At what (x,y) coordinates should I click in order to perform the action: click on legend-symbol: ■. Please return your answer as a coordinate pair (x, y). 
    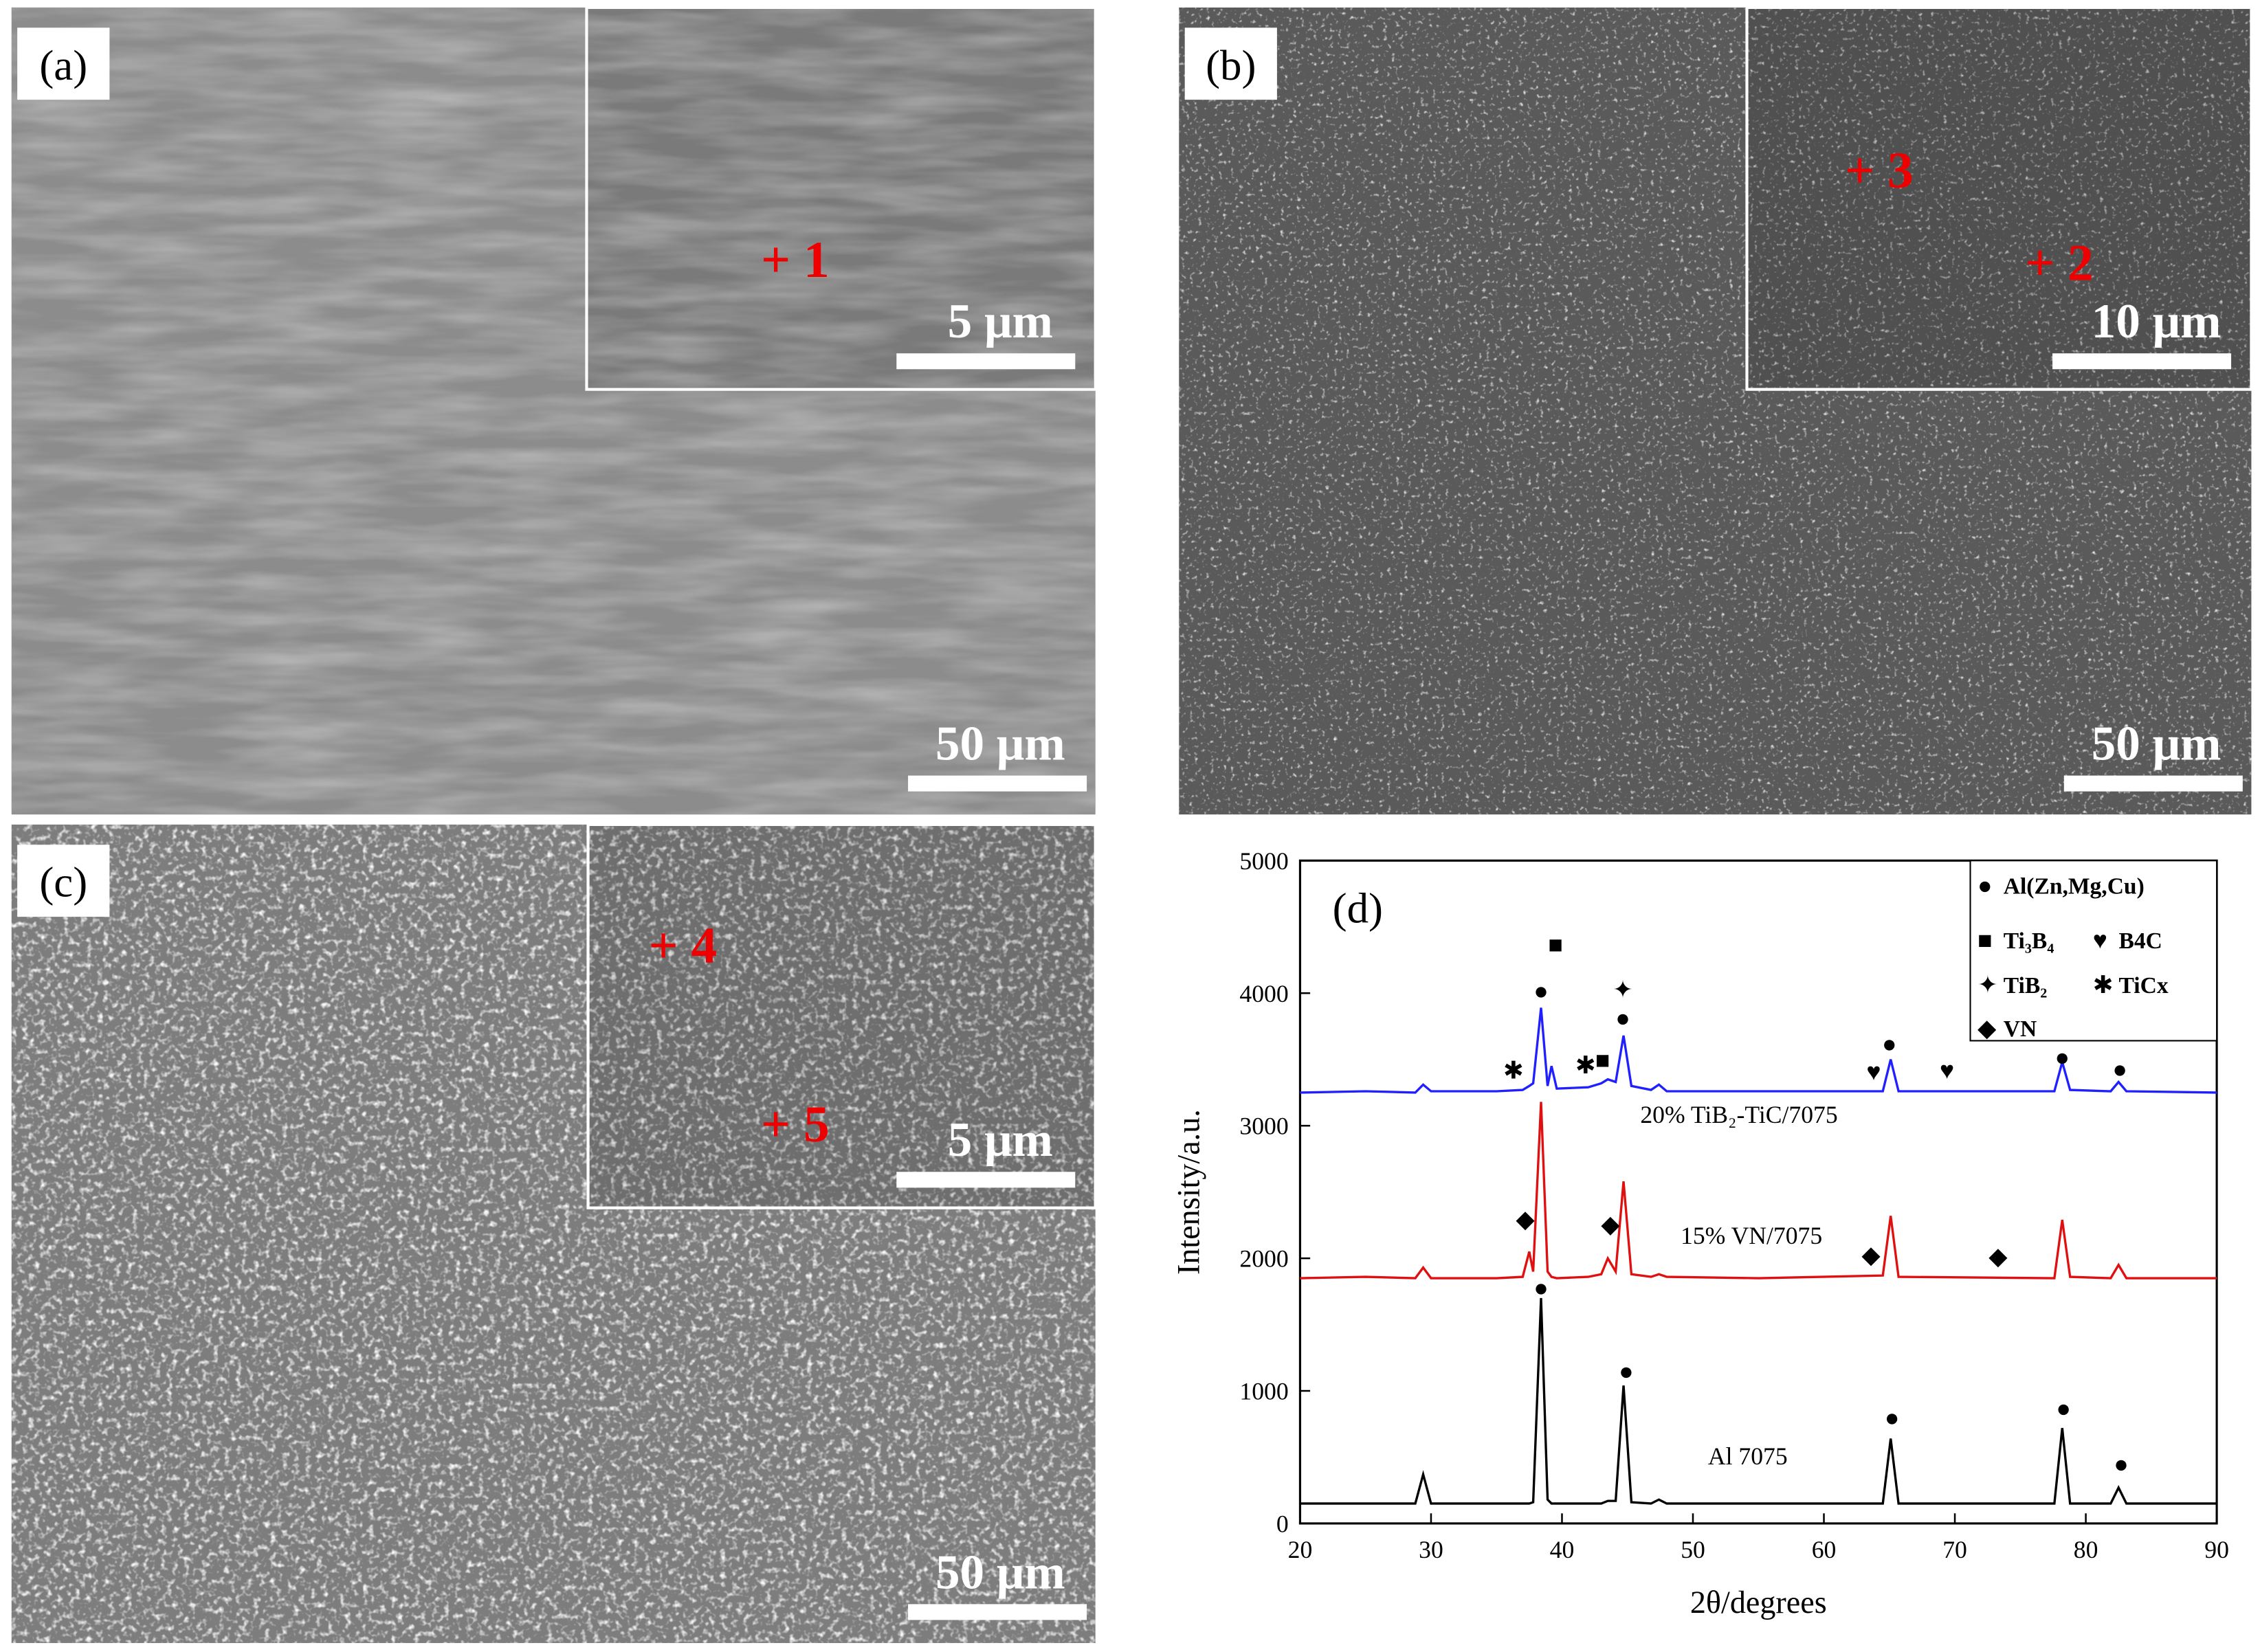
    Looking at the image, I should click on (1985, 940).